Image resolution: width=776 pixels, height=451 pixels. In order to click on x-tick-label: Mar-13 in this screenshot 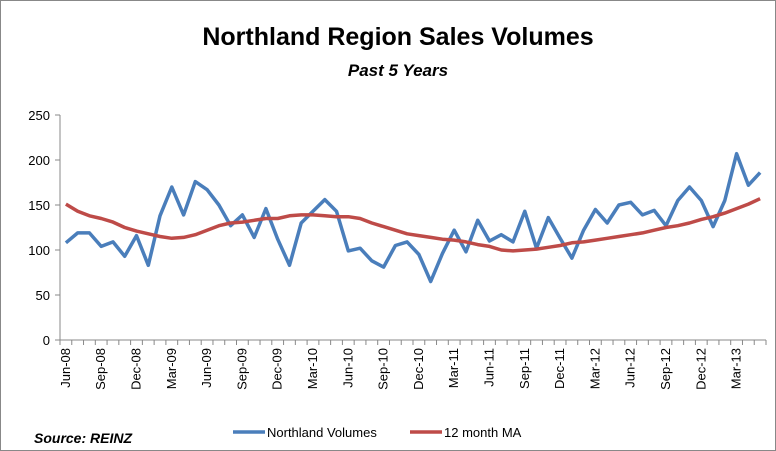, I will do `click(736, 368)`.